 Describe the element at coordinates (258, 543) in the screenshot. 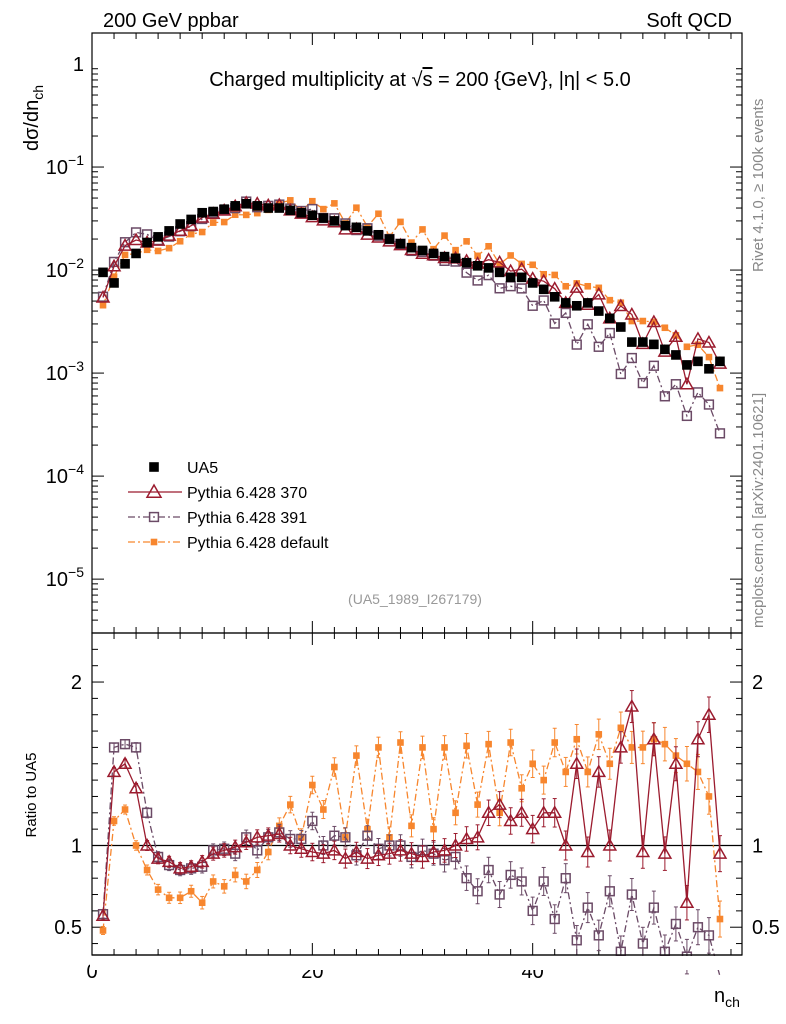

I see `legend-label: Pythia 6.428 default` at that location.